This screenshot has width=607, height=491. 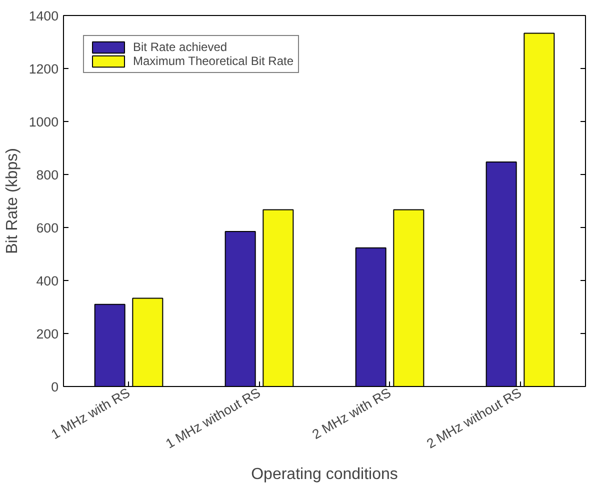 What do you see at coordinates (43, 16) in the screenshot?
I see `y-tick-label: 1400` at bounding box center [43, 16].